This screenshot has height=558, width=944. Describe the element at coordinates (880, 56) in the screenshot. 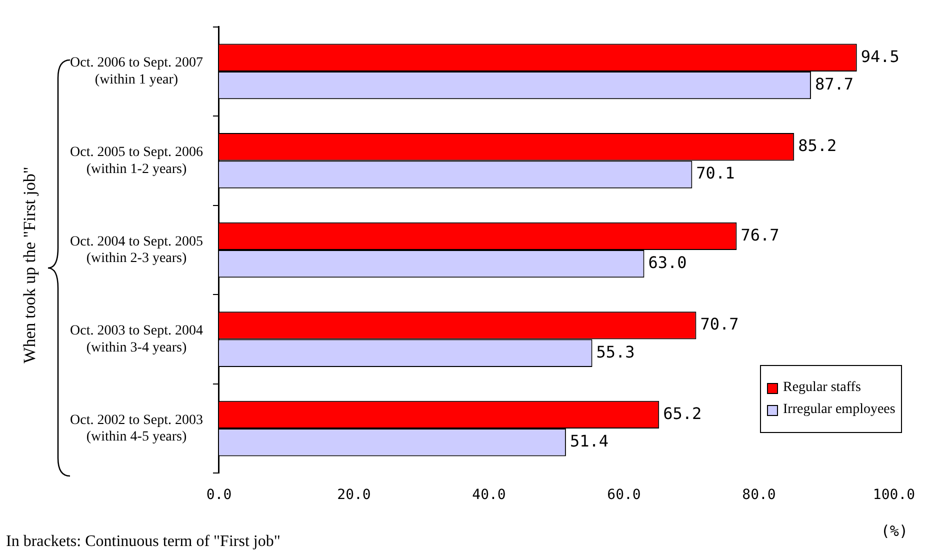

I see `data-label: 94.5` at that location.